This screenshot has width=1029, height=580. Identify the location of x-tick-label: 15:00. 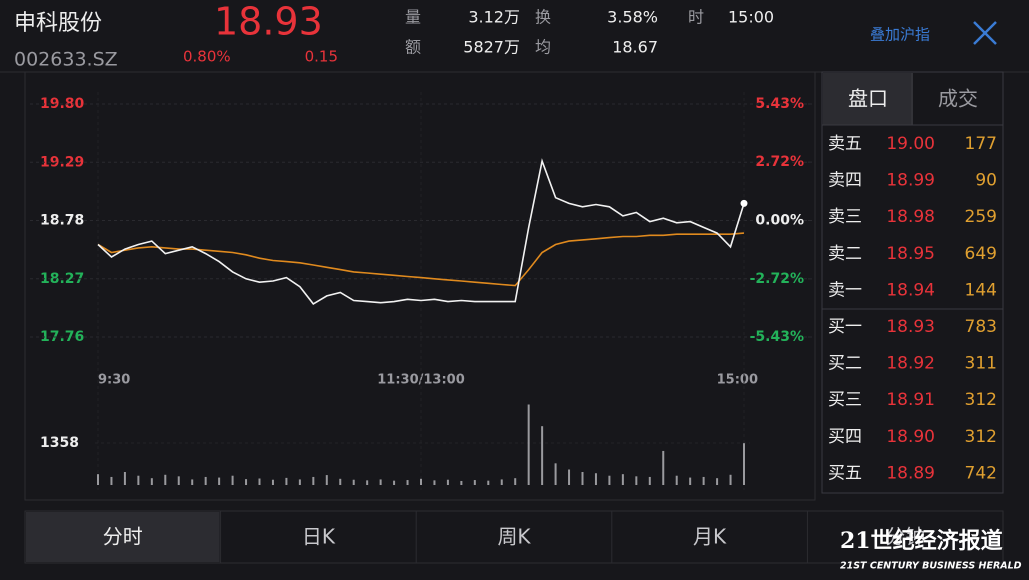
(737, 380).